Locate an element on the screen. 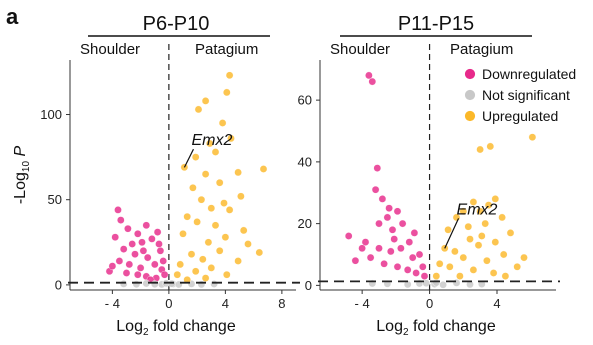 The image size is (593, 345). y-tick-label: 40 is located at coordinates (305, 161).